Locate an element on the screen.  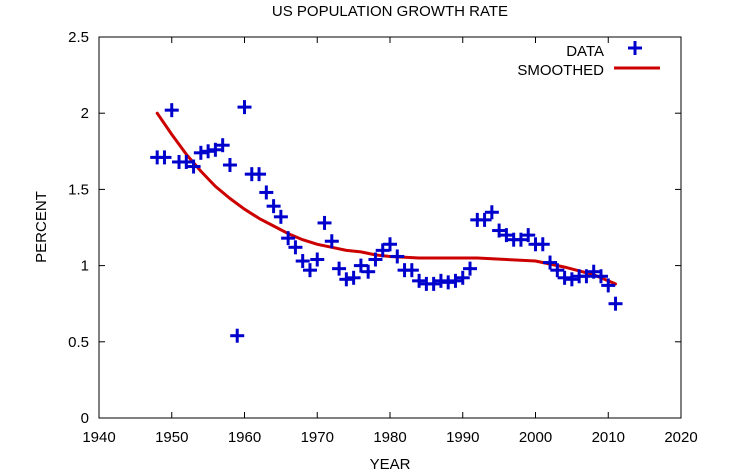
y-axis-label: PERCENT is located at coordinates (41, 227).